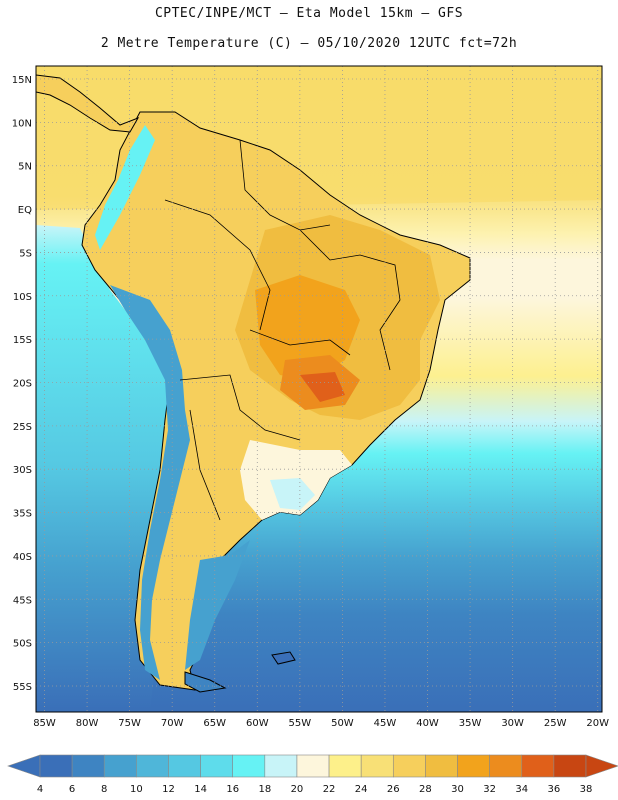  I want to click on lon-label: 50W, so click(342, 723).